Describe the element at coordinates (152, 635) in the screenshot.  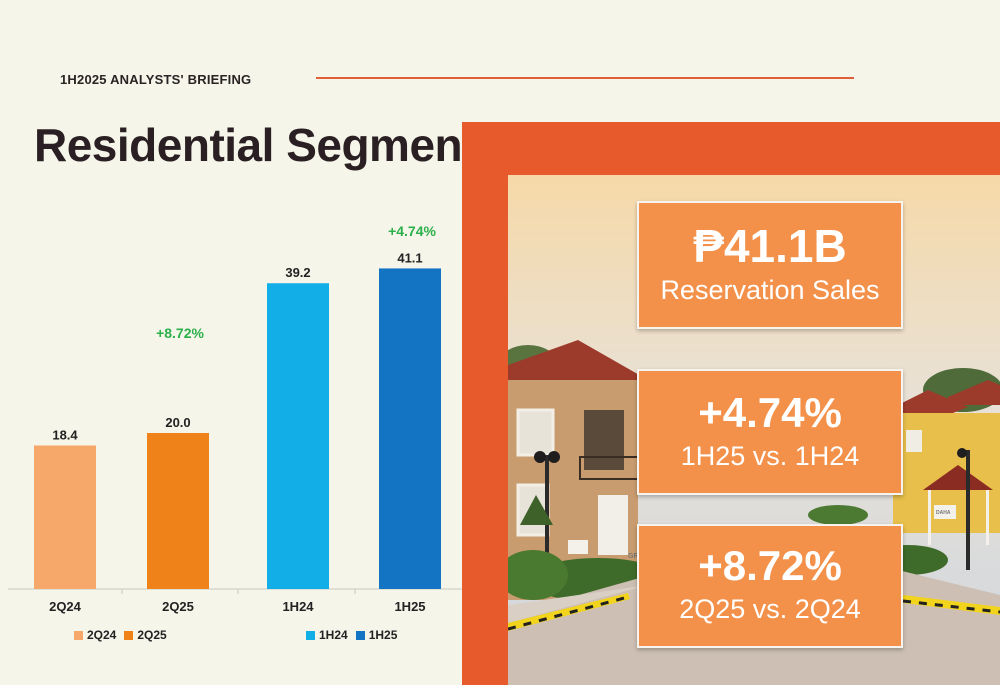
I see `legend-label-2q25: 2Q25` at that location.